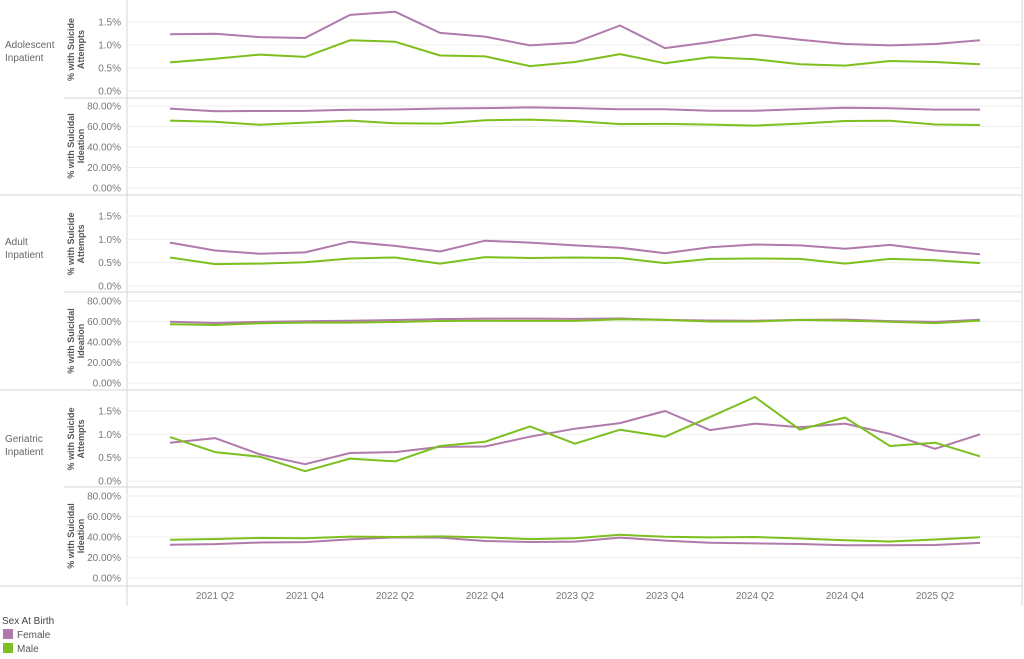 This screenshot has width=1024, height=659. What do you see at coordinates (215, 596) in the screenshot?
I see `x-tick-label: 2021 Q2` at bounding box center [215, 596].